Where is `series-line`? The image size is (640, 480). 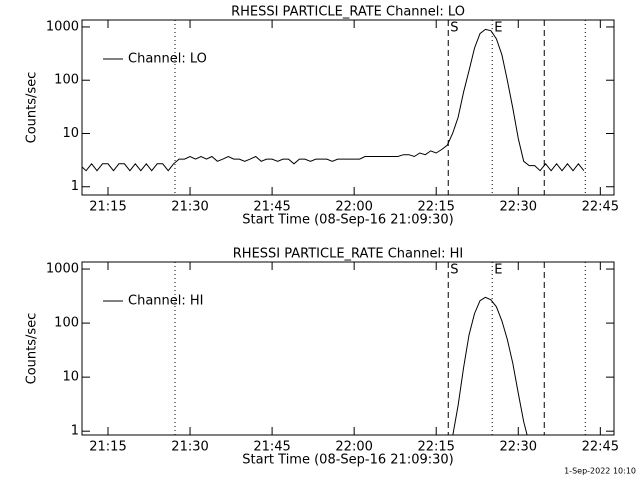 series-line is located at coordinates (490, 365).